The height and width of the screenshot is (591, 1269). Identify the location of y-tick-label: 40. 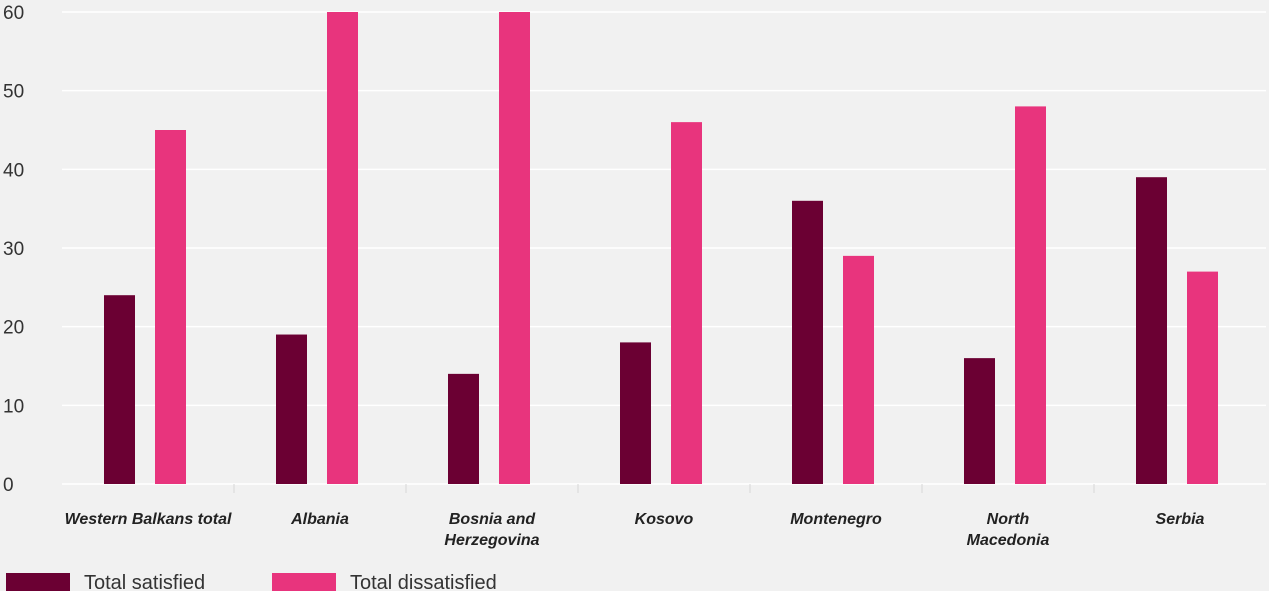
(13, 170).